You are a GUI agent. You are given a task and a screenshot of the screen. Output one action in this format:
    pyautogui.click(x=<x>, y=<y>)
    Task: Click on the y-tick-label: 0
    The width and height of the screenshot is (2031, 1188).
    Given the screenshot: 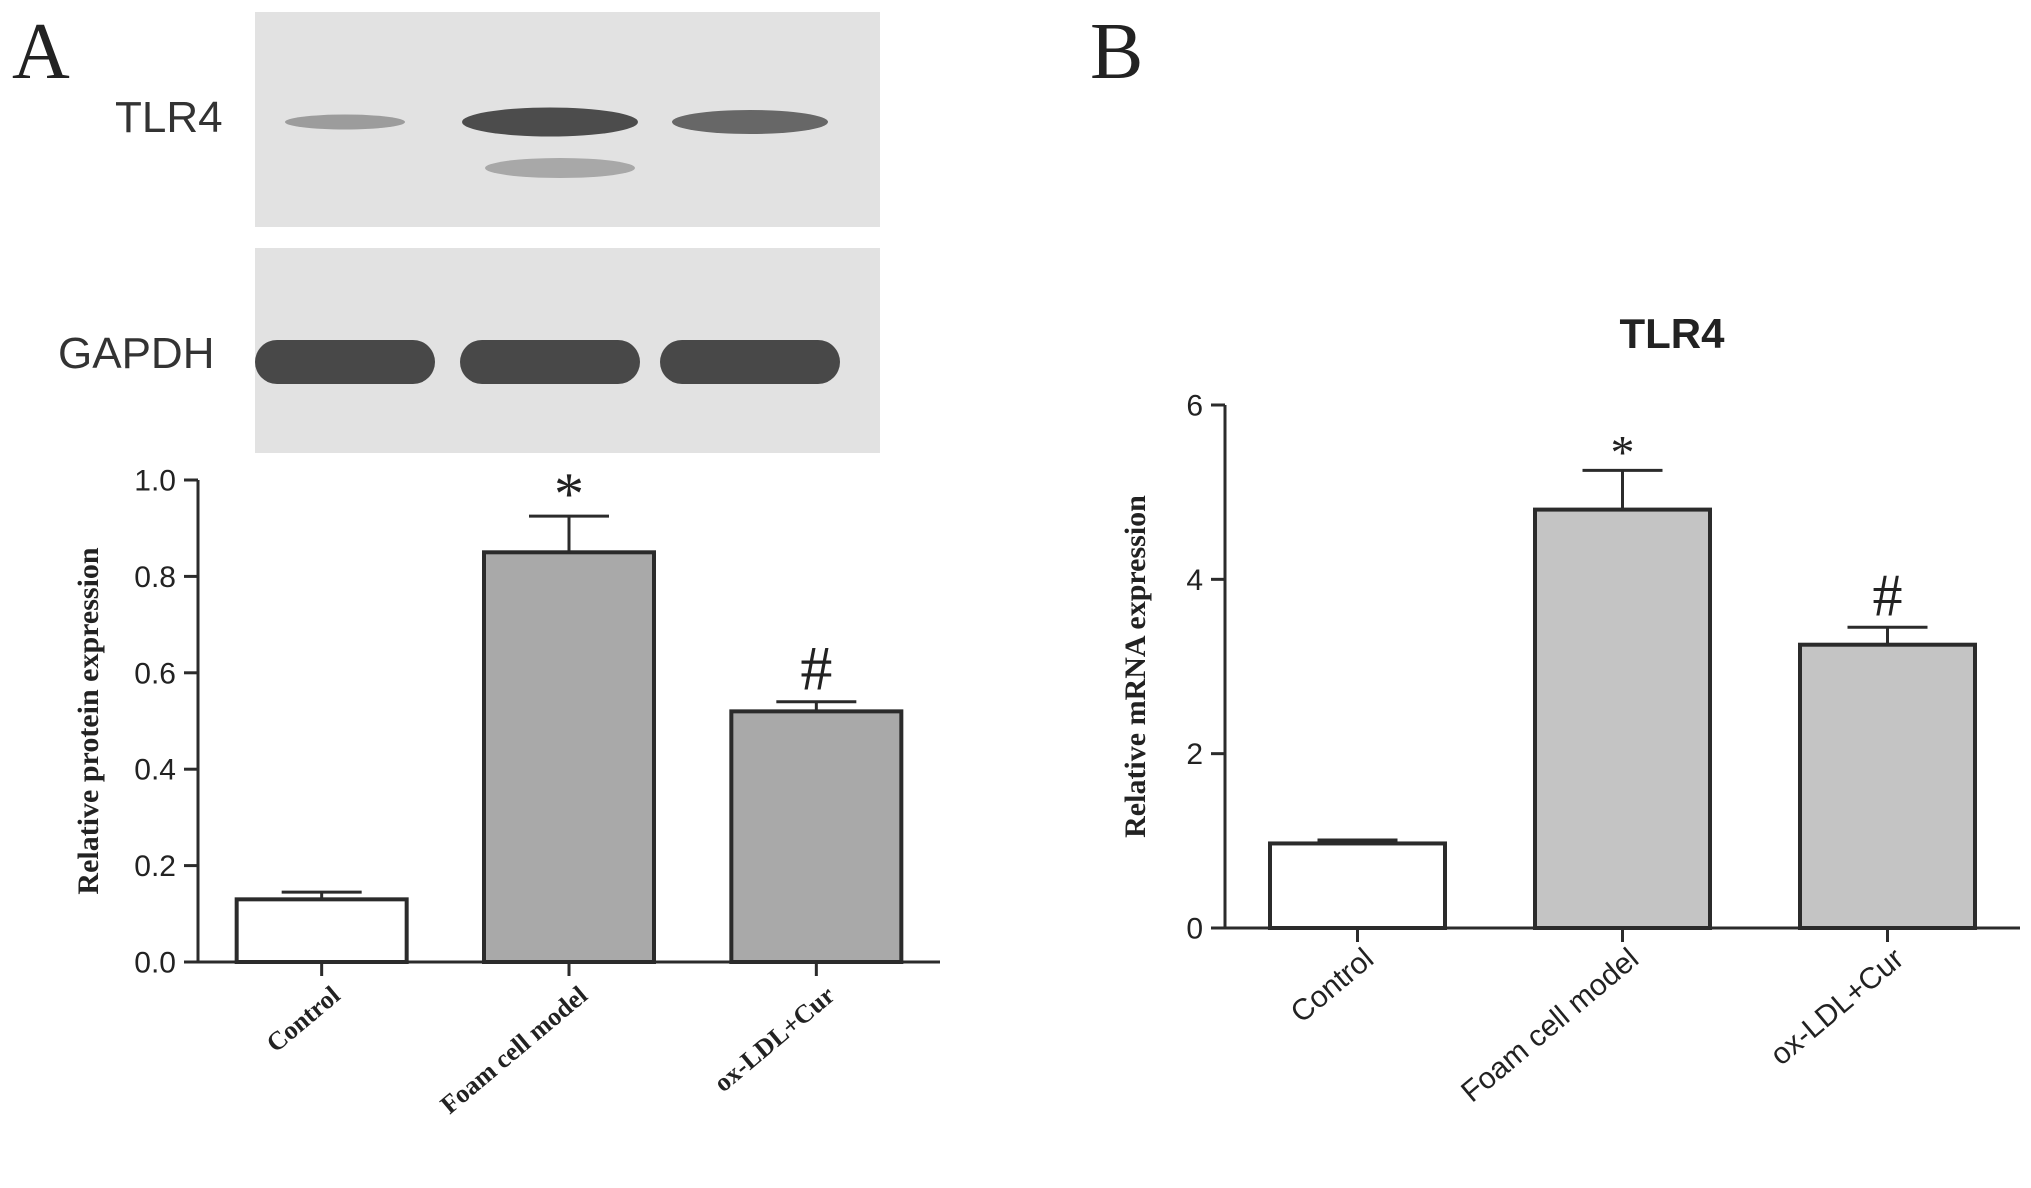 What is the action you would take?
    pyautogui.click(x=1194, y=929)
    